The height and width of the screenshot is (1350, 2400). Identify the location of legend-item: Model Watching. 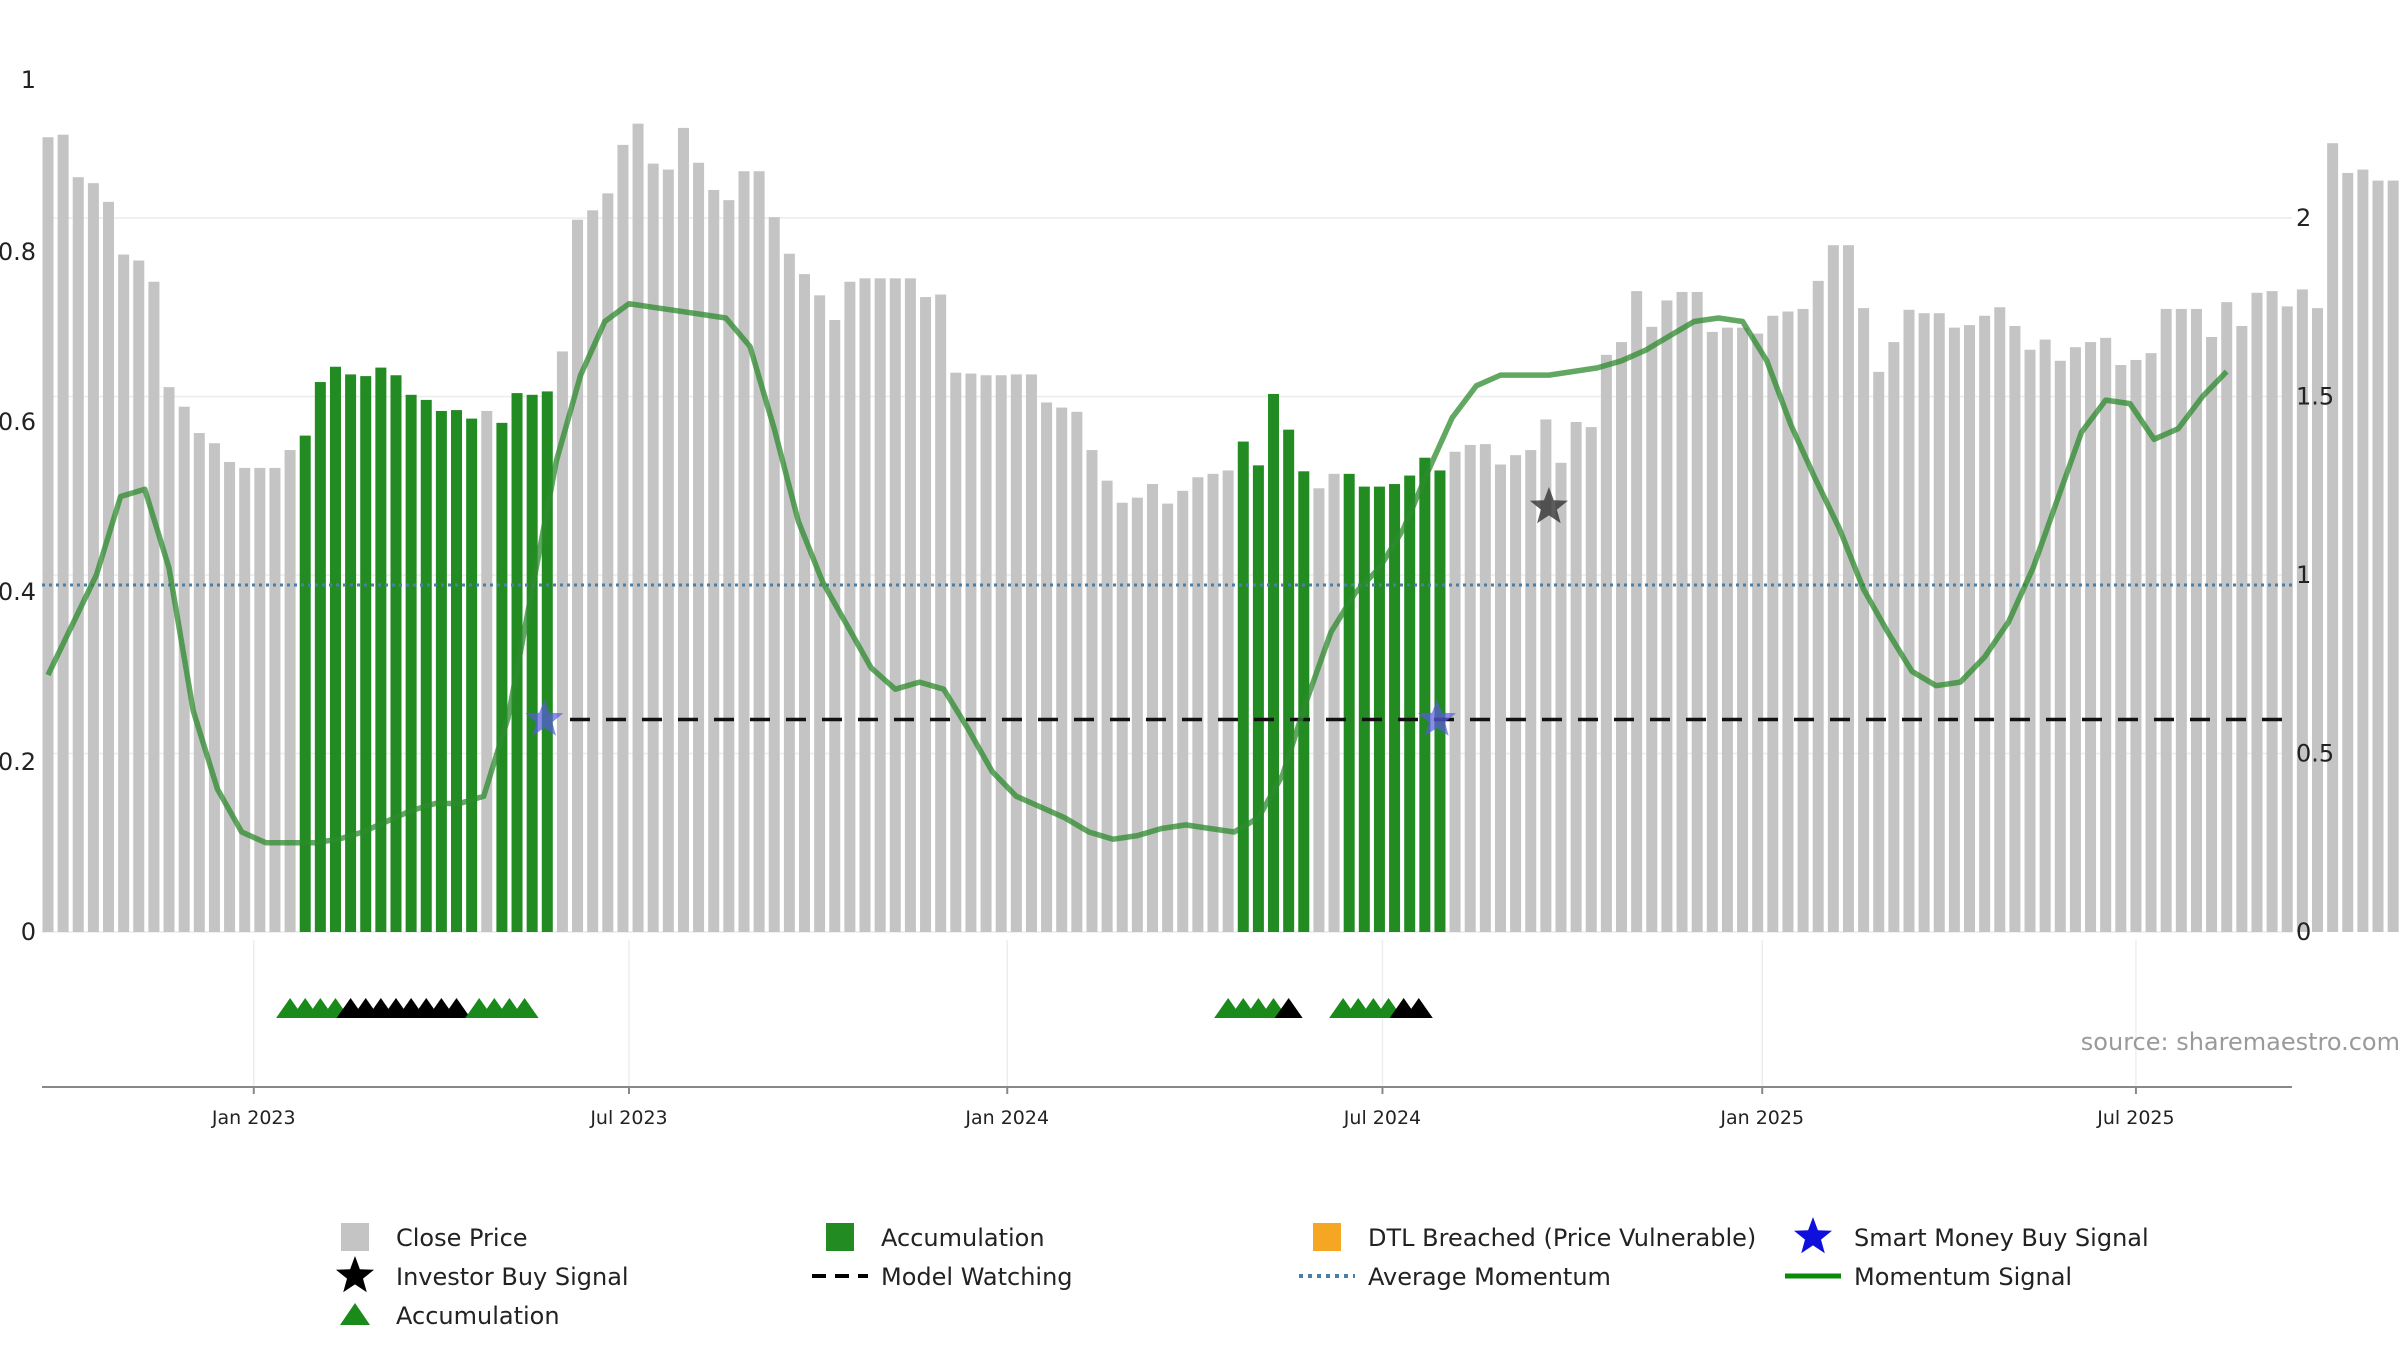
(942, 1277).